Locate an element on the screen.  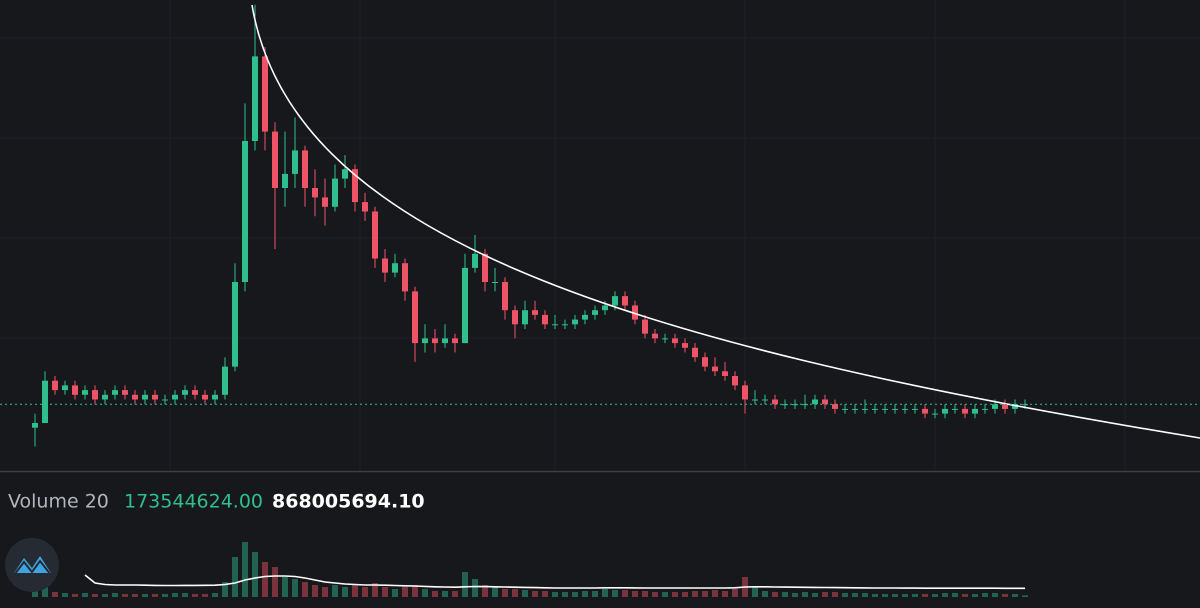
logo is located at coordinates (32, 565).